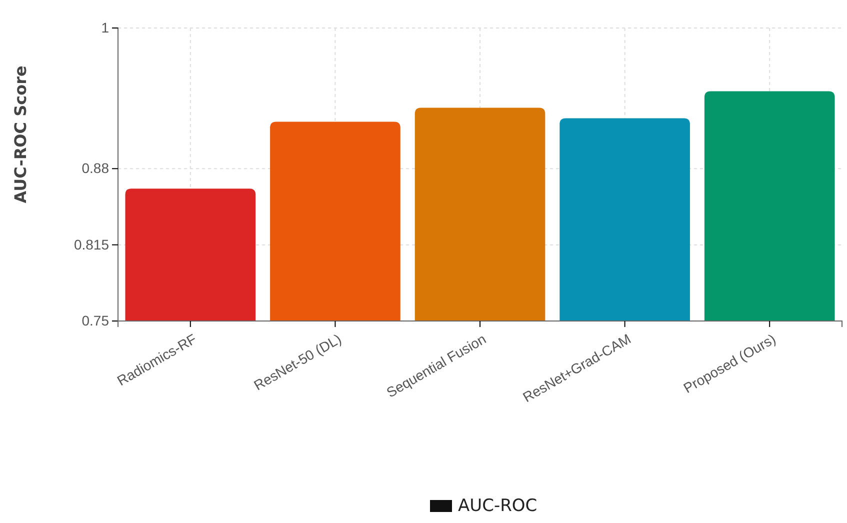 Image resolution: width=847 pixels, height=523 pixels. Describe the element at coordinates (20, 135) in the screenshot. I see `y-axis-title: AUC-ROC Score` at that location.